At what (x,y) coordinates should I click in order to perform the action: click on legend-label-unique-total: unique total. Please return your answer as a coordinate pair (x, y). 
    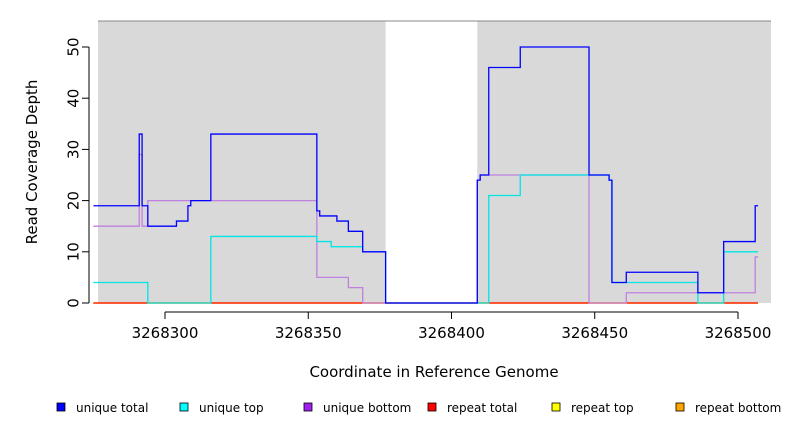
    Looking at the image, I should click on (112, 408).